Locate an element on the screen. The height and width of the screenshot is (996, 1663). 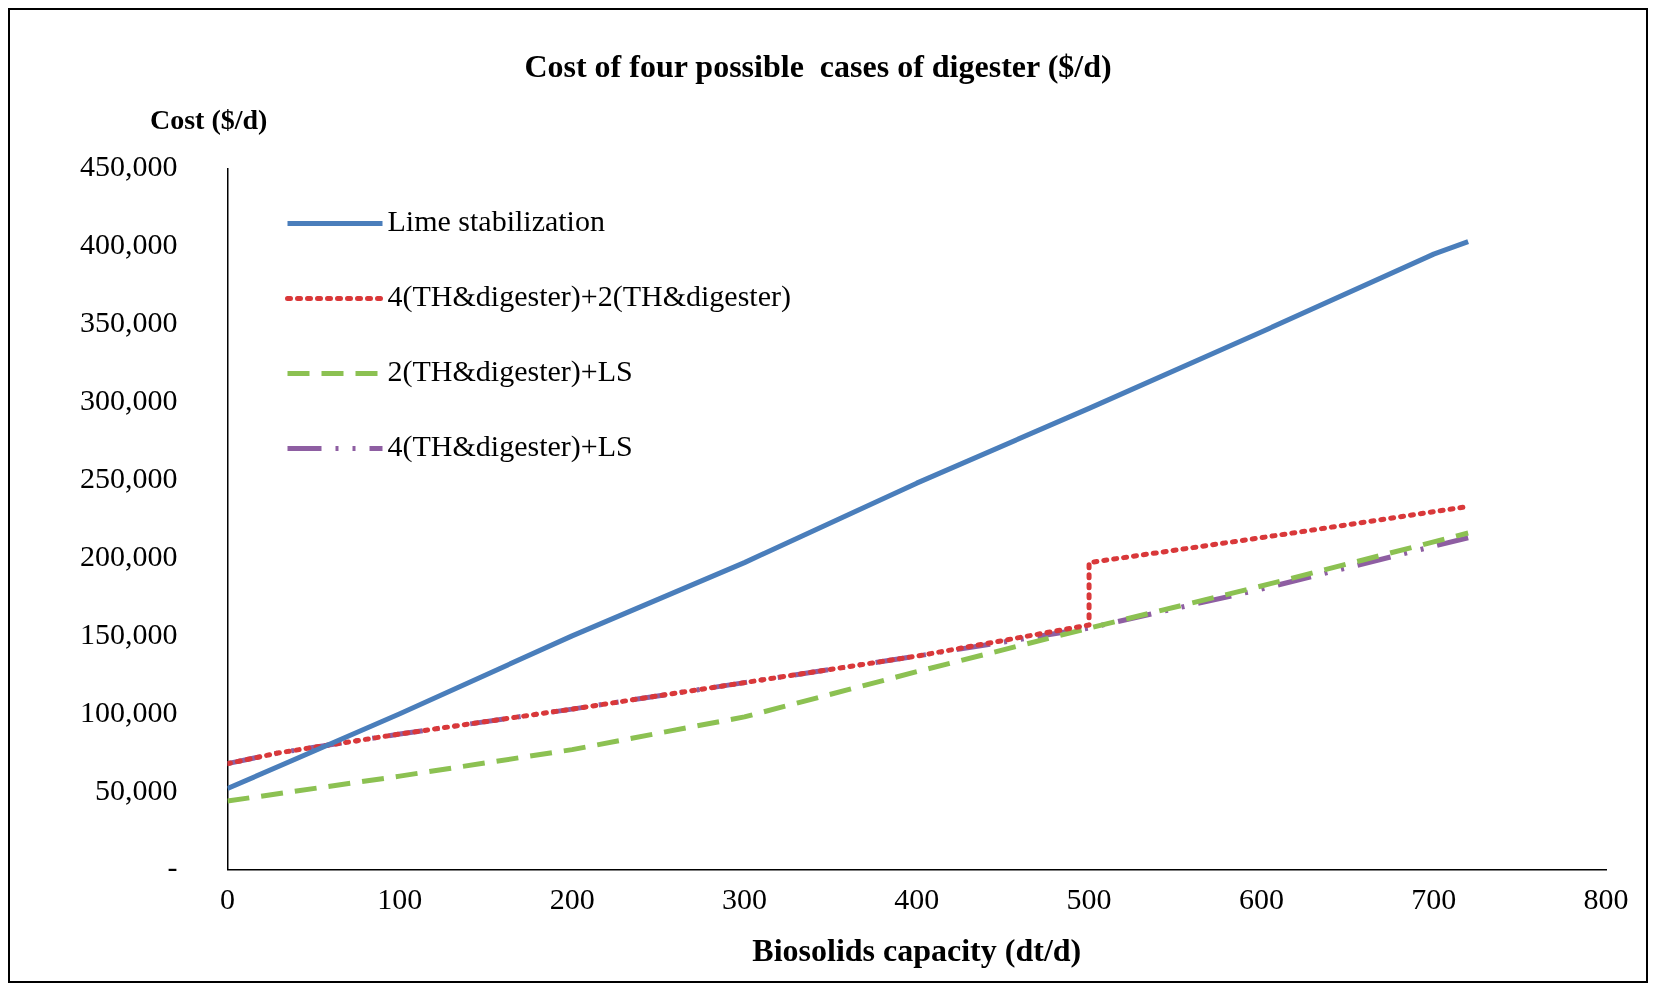
x-axis-title: Biosolids capacity (dt/d) is located at coordinates (917, 950).